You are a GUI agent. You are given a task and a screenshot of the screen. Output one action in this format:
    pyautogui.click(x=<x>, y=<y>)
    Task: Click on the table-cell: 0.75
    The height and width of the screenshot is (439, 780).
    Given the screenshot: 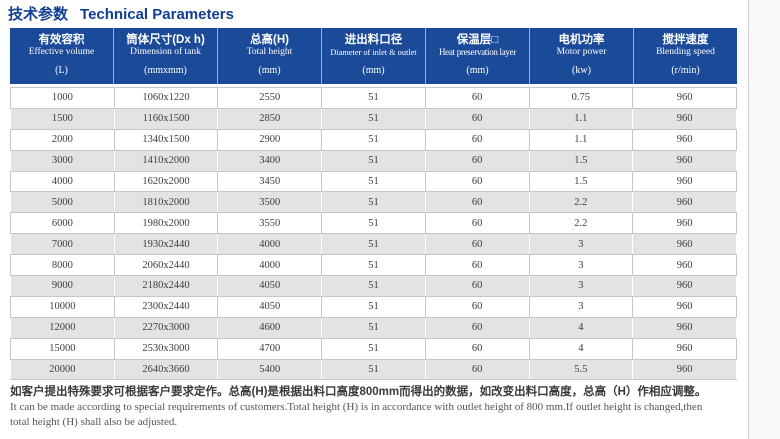 What is the action you would take?
    pyautogui.click(x=581, y=98)
    